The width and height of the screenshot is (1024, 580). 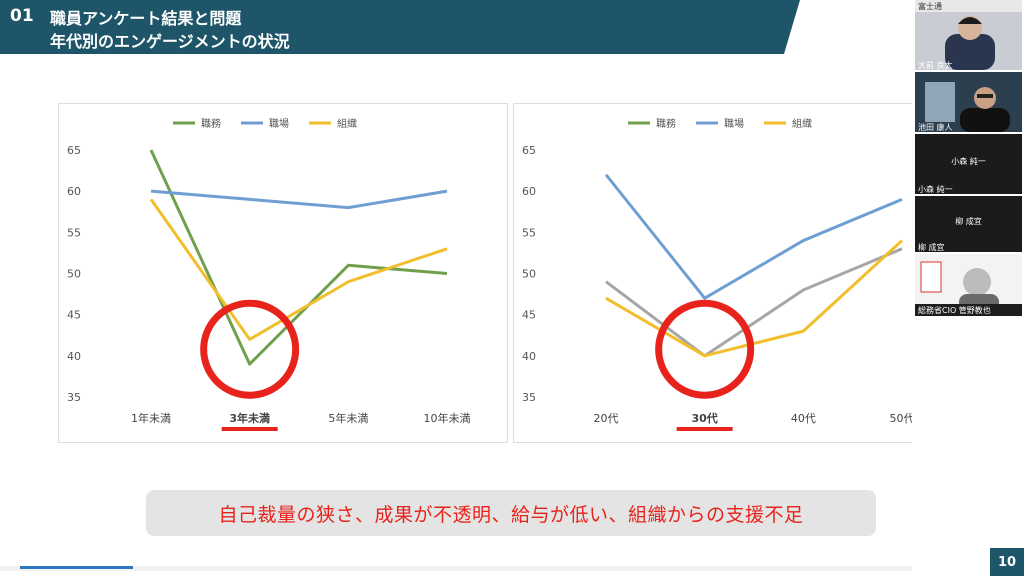 What do you see at coordinates (954, 310) in the screenshot?
I see `participant-name-5: 総務省CIO 管野教也` at bounding box center [954, 310].